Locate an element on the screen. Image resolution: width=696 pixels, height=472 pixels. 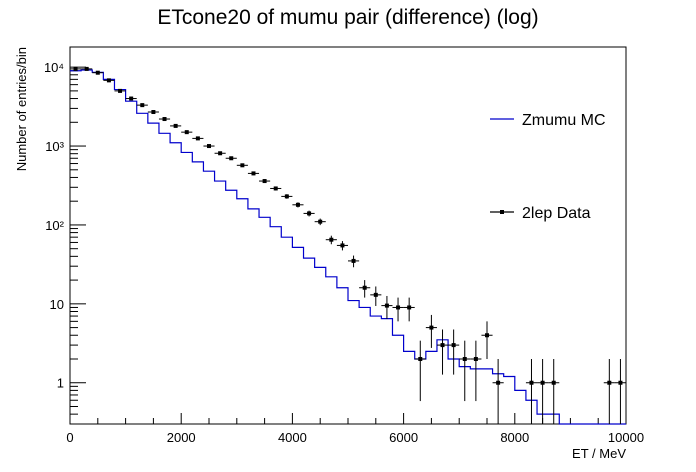
x-axis-label: ET / MeV is located at coordinates (599, 453).